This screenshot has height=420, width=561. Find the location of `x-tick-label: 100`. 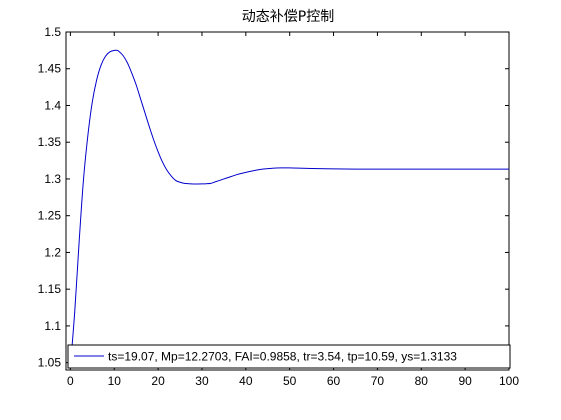

x-tick-label: 100 is located at coordinates (509, 381).